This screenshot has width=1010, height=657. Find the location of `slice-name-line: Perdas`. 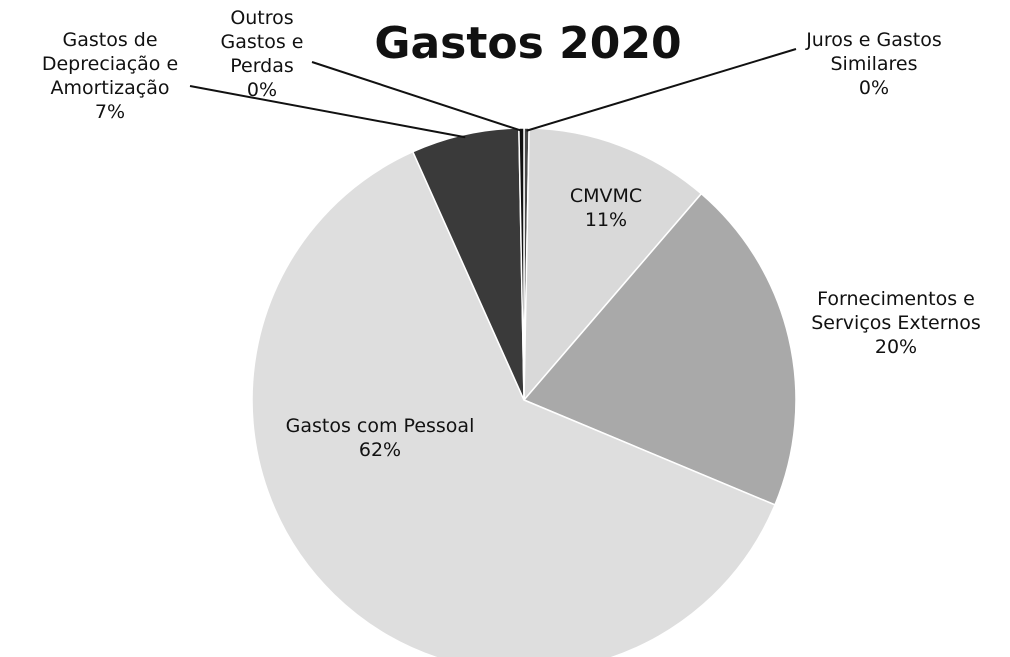

slice-name-line: Perdas is located at coordinates (262, 66).